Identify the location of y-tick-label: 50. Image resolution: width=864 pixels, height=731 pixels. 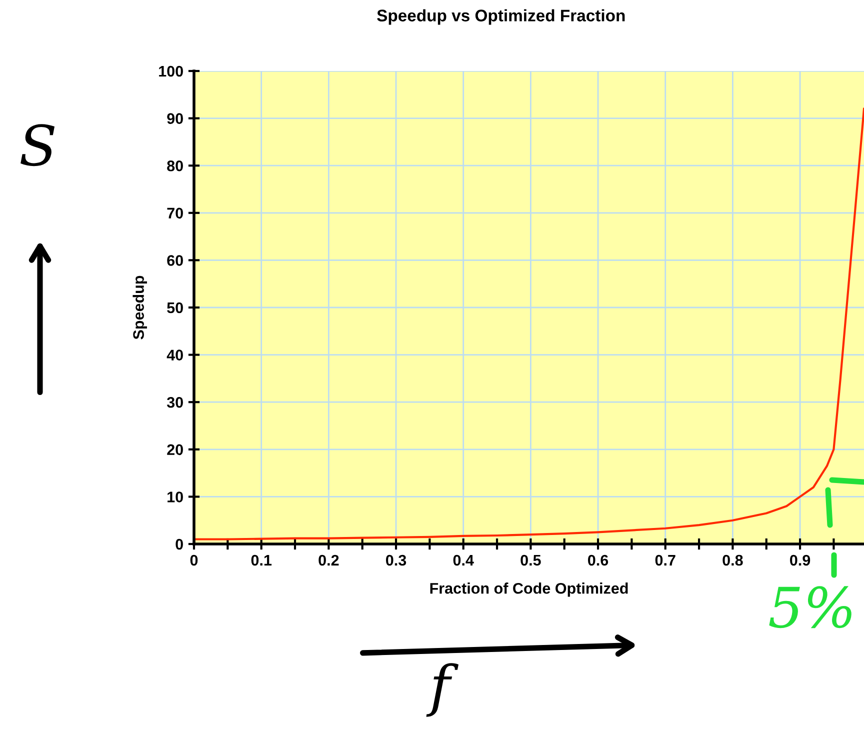
(175, 308).